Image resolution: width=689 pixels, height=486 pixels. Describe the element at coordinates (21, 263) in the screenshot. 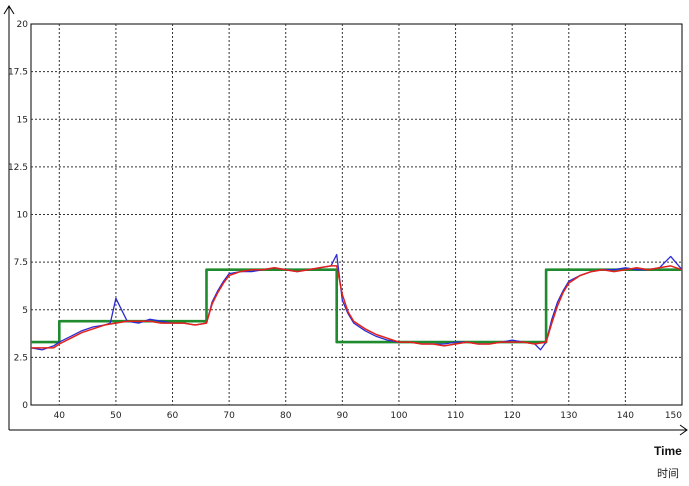

I see `y-tick-label: 7.5` at that location.